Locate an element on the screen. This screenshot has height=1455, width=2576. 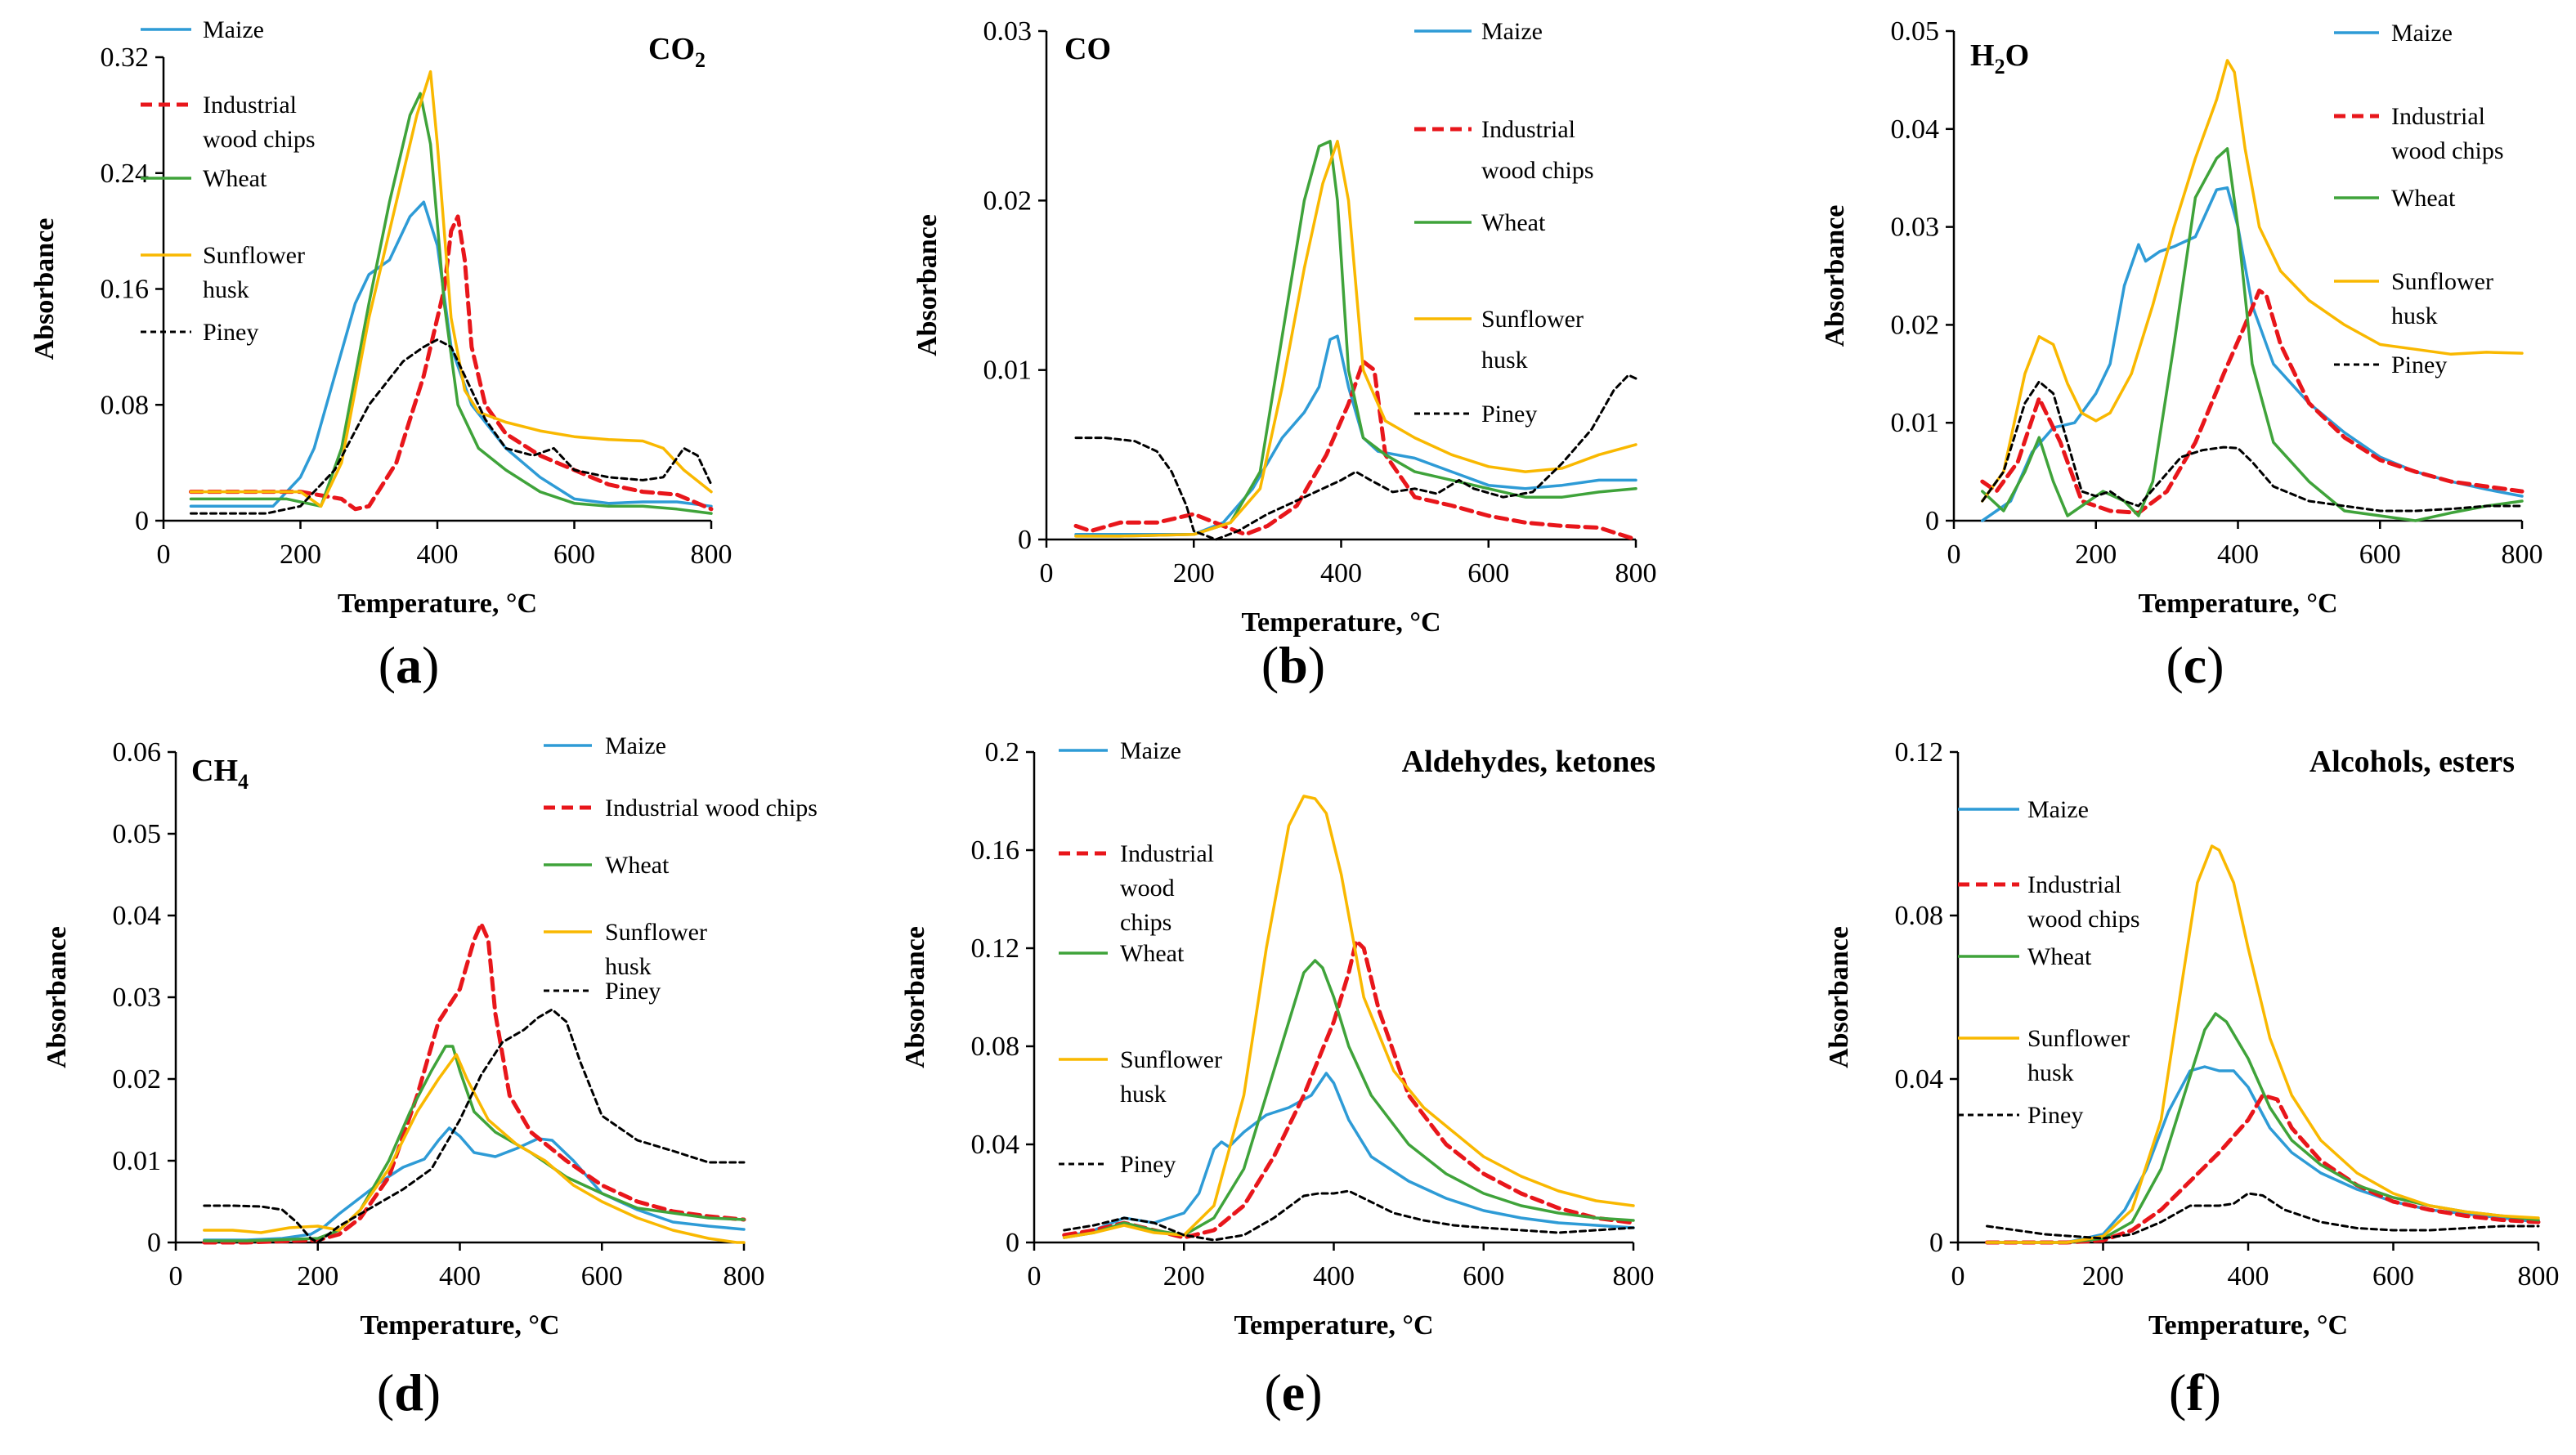
legend-label: Industrial wood chips is located at coordinates (711, 809).